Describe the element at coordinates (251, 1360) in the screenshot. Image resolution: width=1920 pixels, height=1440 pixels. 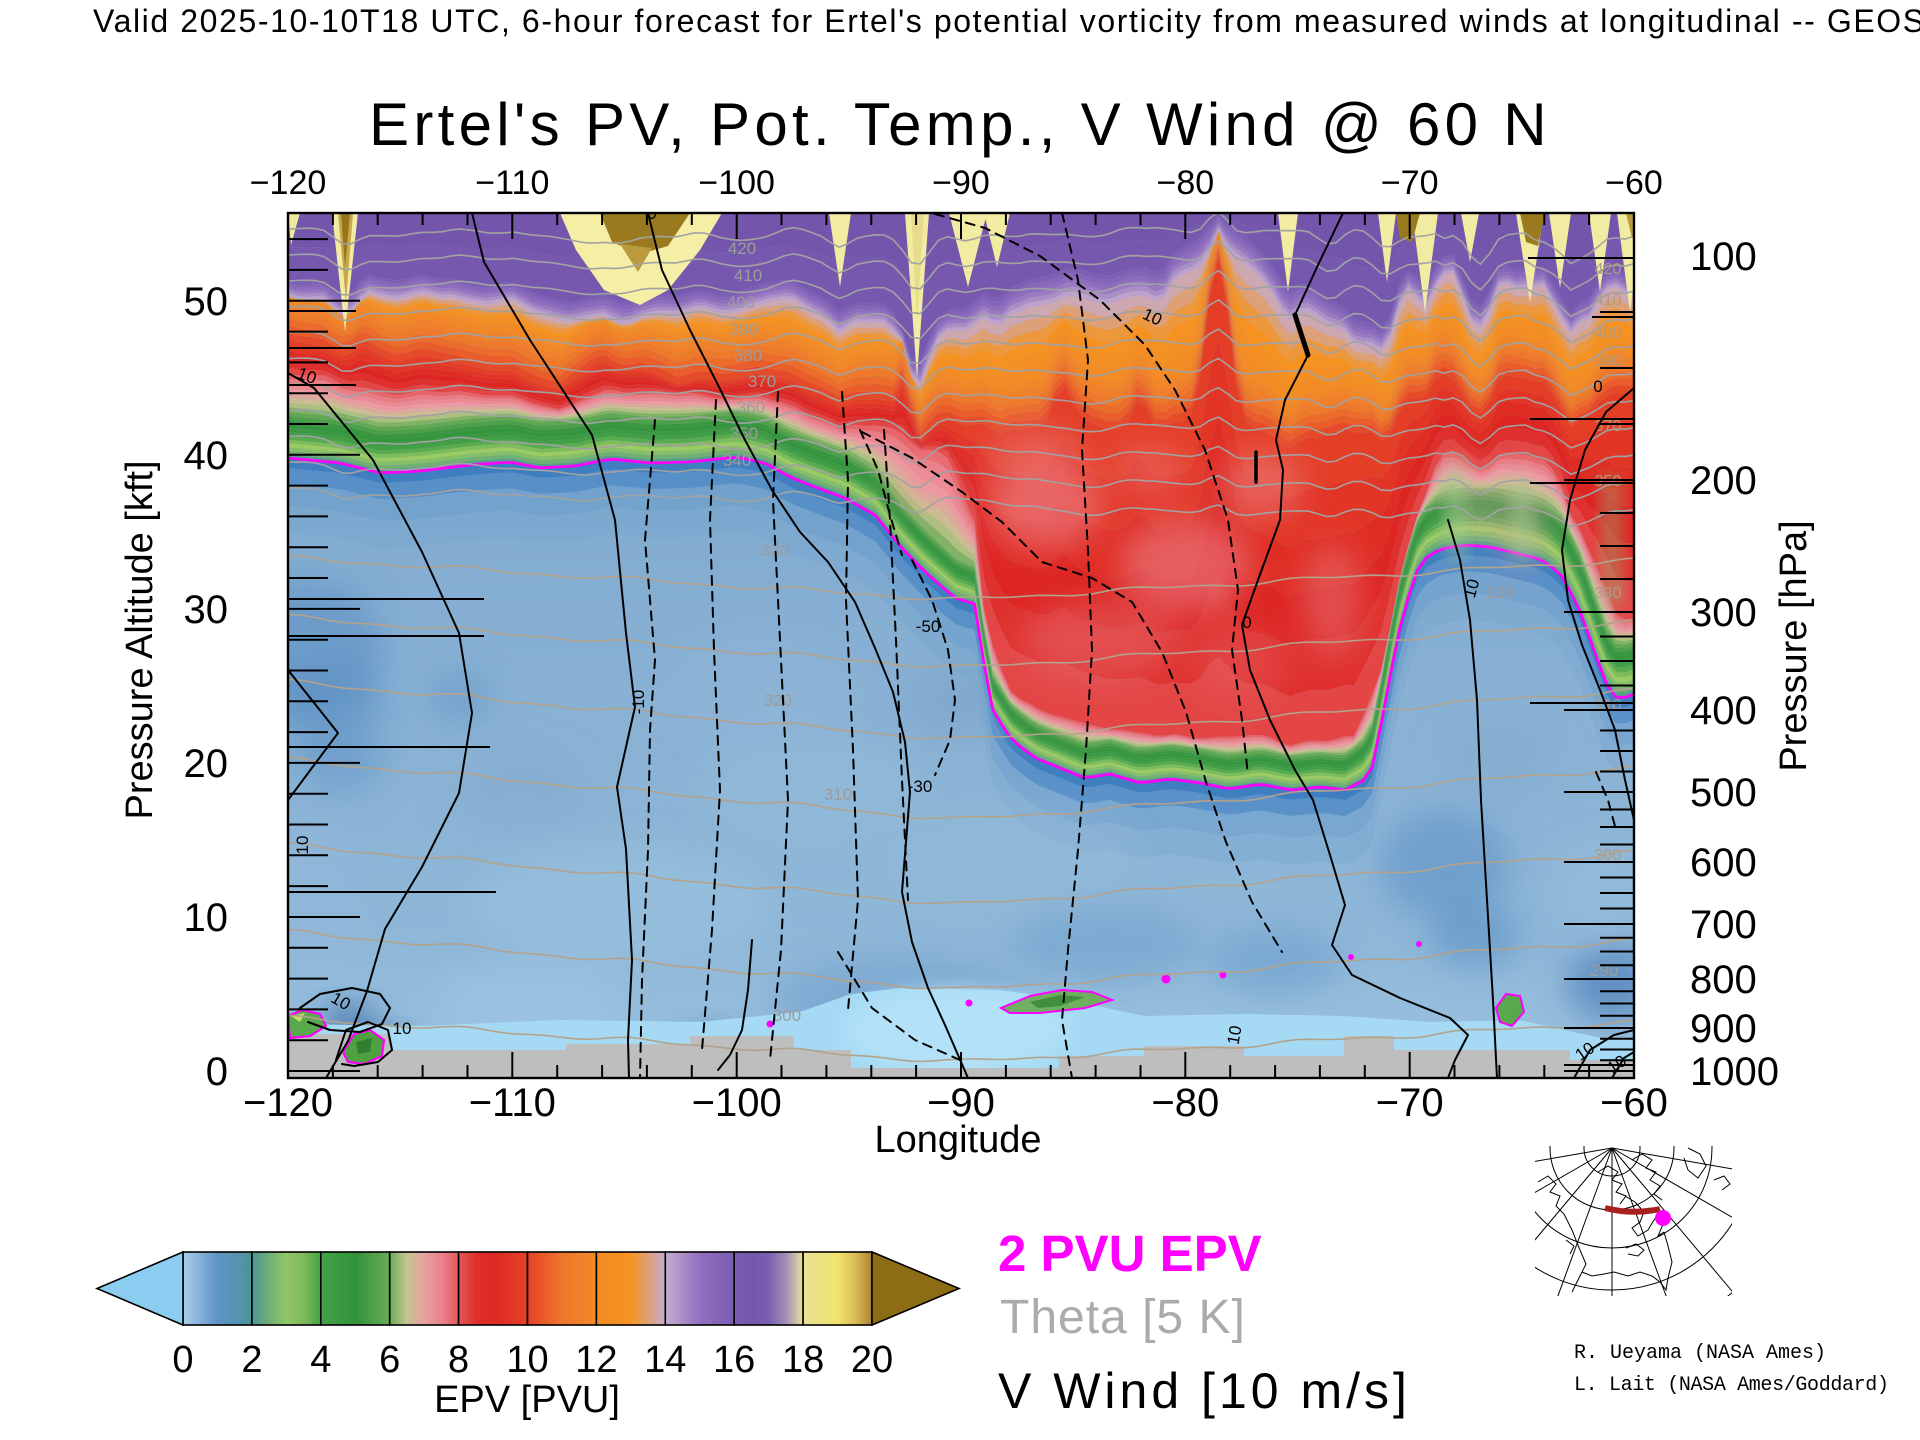
I see `svg-text: 2` at that location.